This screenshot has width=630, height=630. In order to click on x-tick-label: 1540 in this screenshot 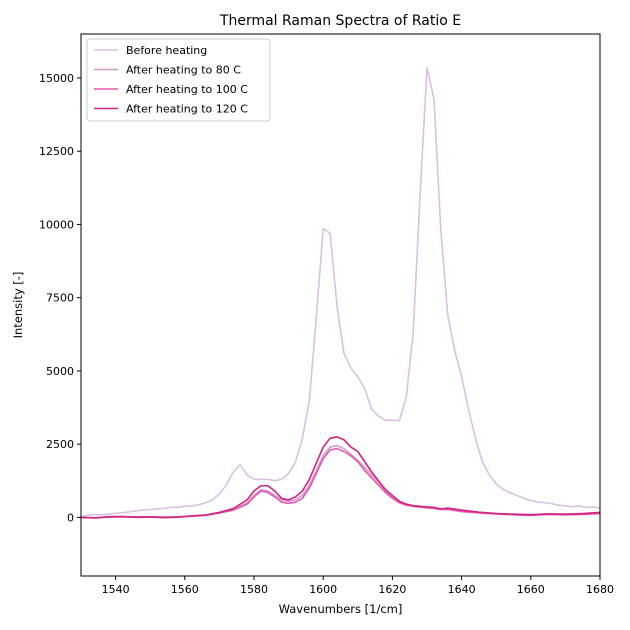, I will do `click(116, 589)`.